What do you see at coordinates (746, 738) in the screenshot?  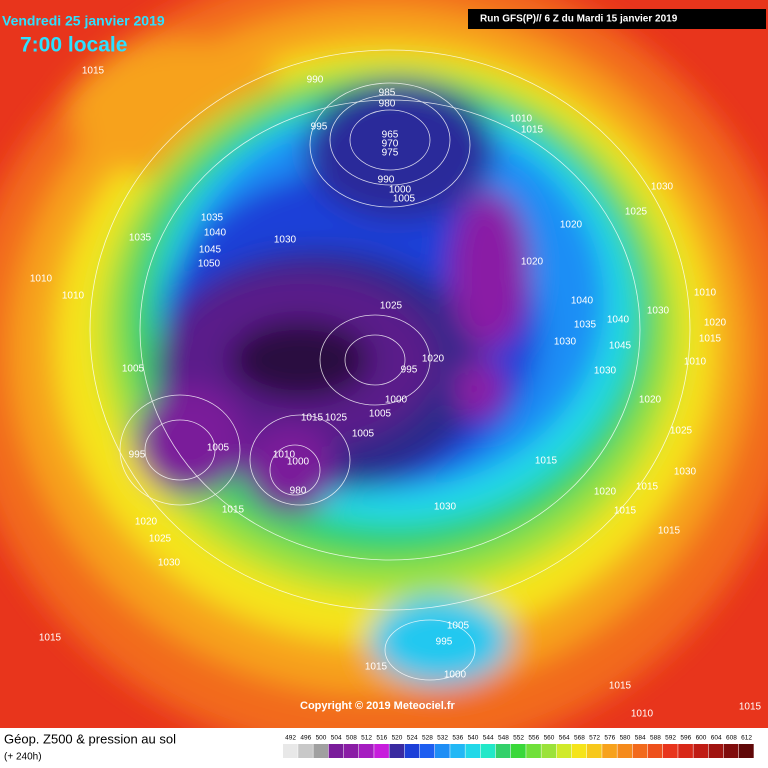 I see `scale-label: 612` at bounding box center [746, 738].